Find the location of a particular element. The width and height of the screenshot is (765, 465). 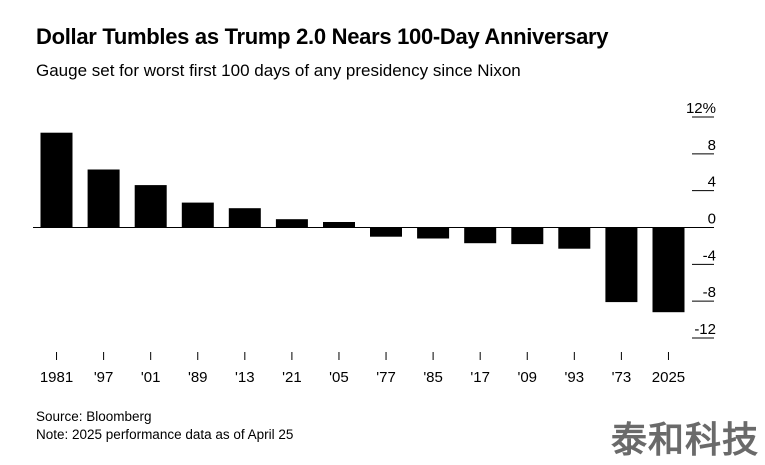

y-tick-label: 12% is located at coordinates (701, 108).